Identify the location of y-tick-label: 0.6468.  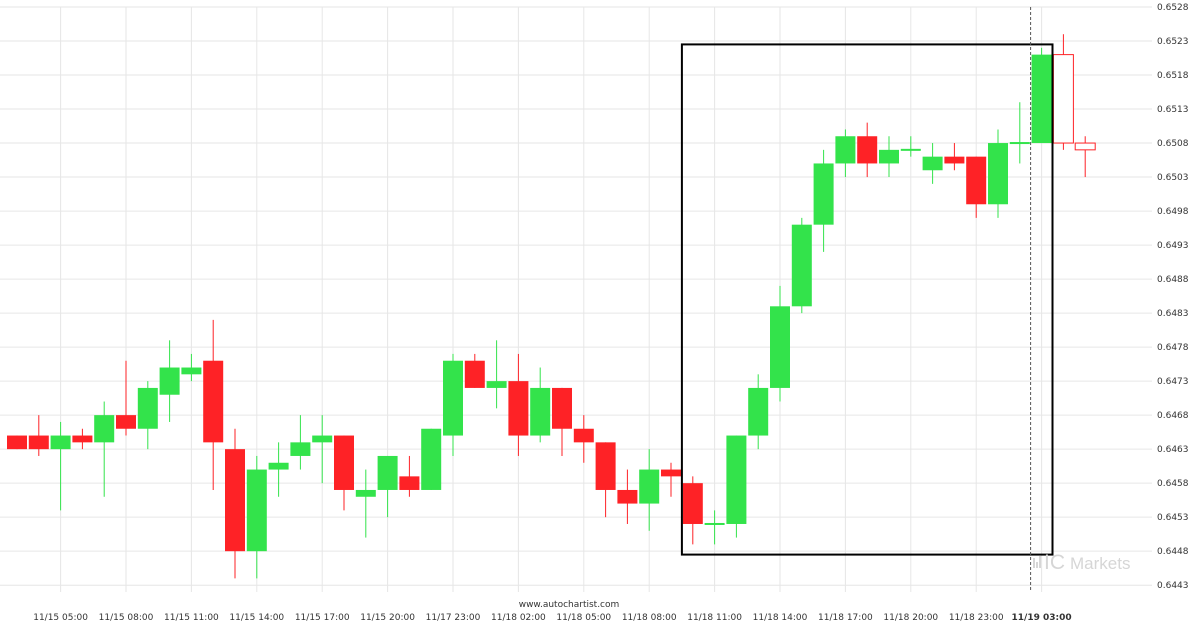
(1173, 416).